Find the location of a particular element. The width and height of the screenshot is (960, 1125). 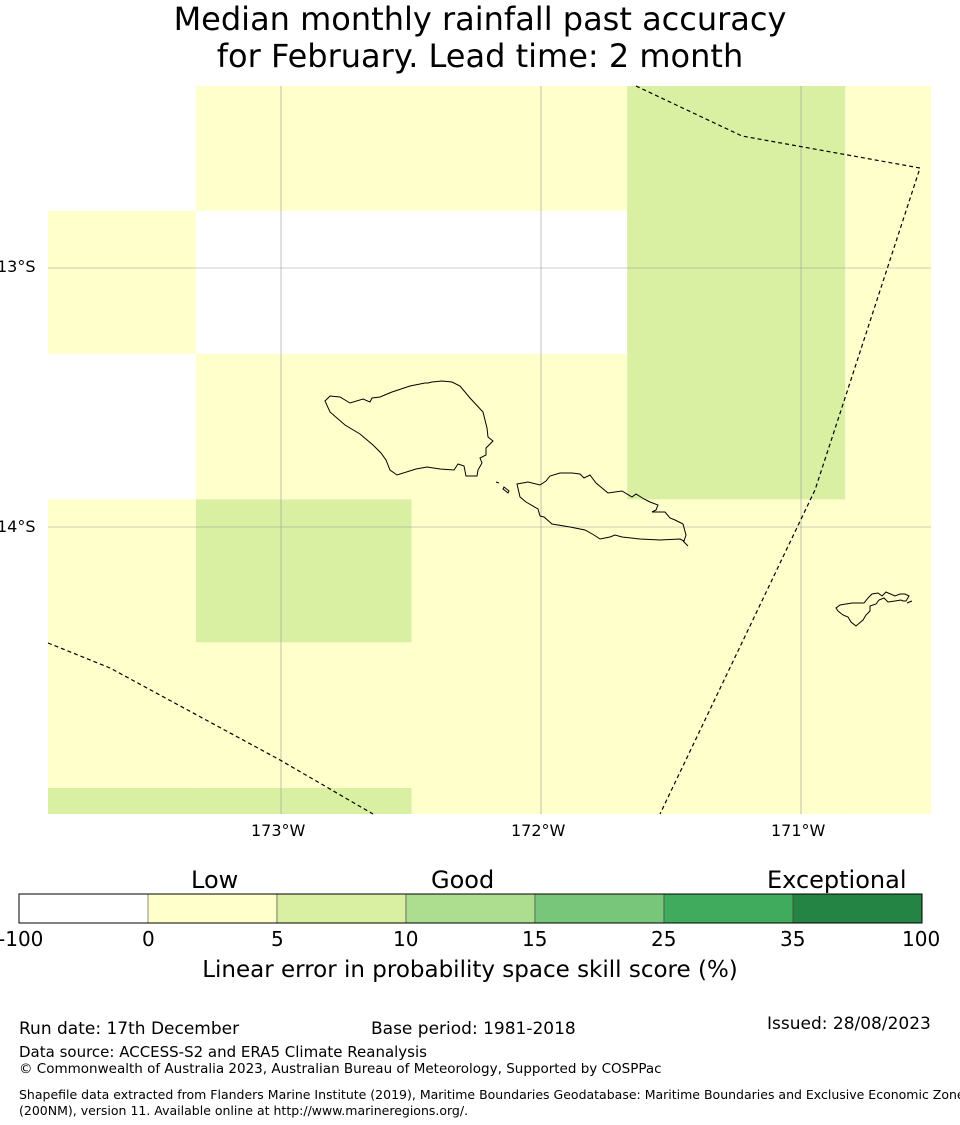

lat-label-14s: 14°S is located at coordinates (18, 526).